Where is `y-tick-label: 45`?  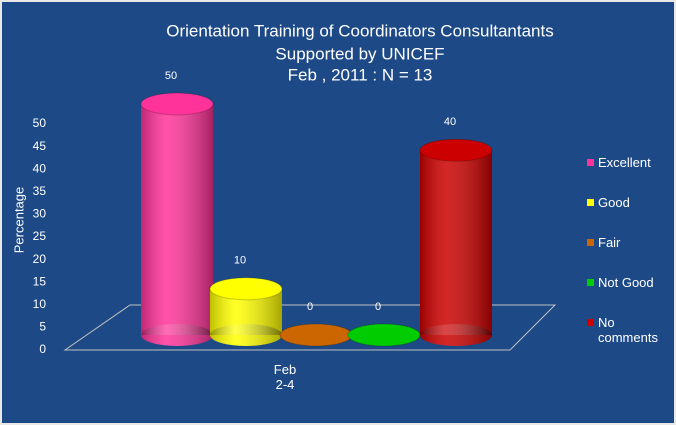 y-tick-label: 45 is located at coordinates (40, 146).